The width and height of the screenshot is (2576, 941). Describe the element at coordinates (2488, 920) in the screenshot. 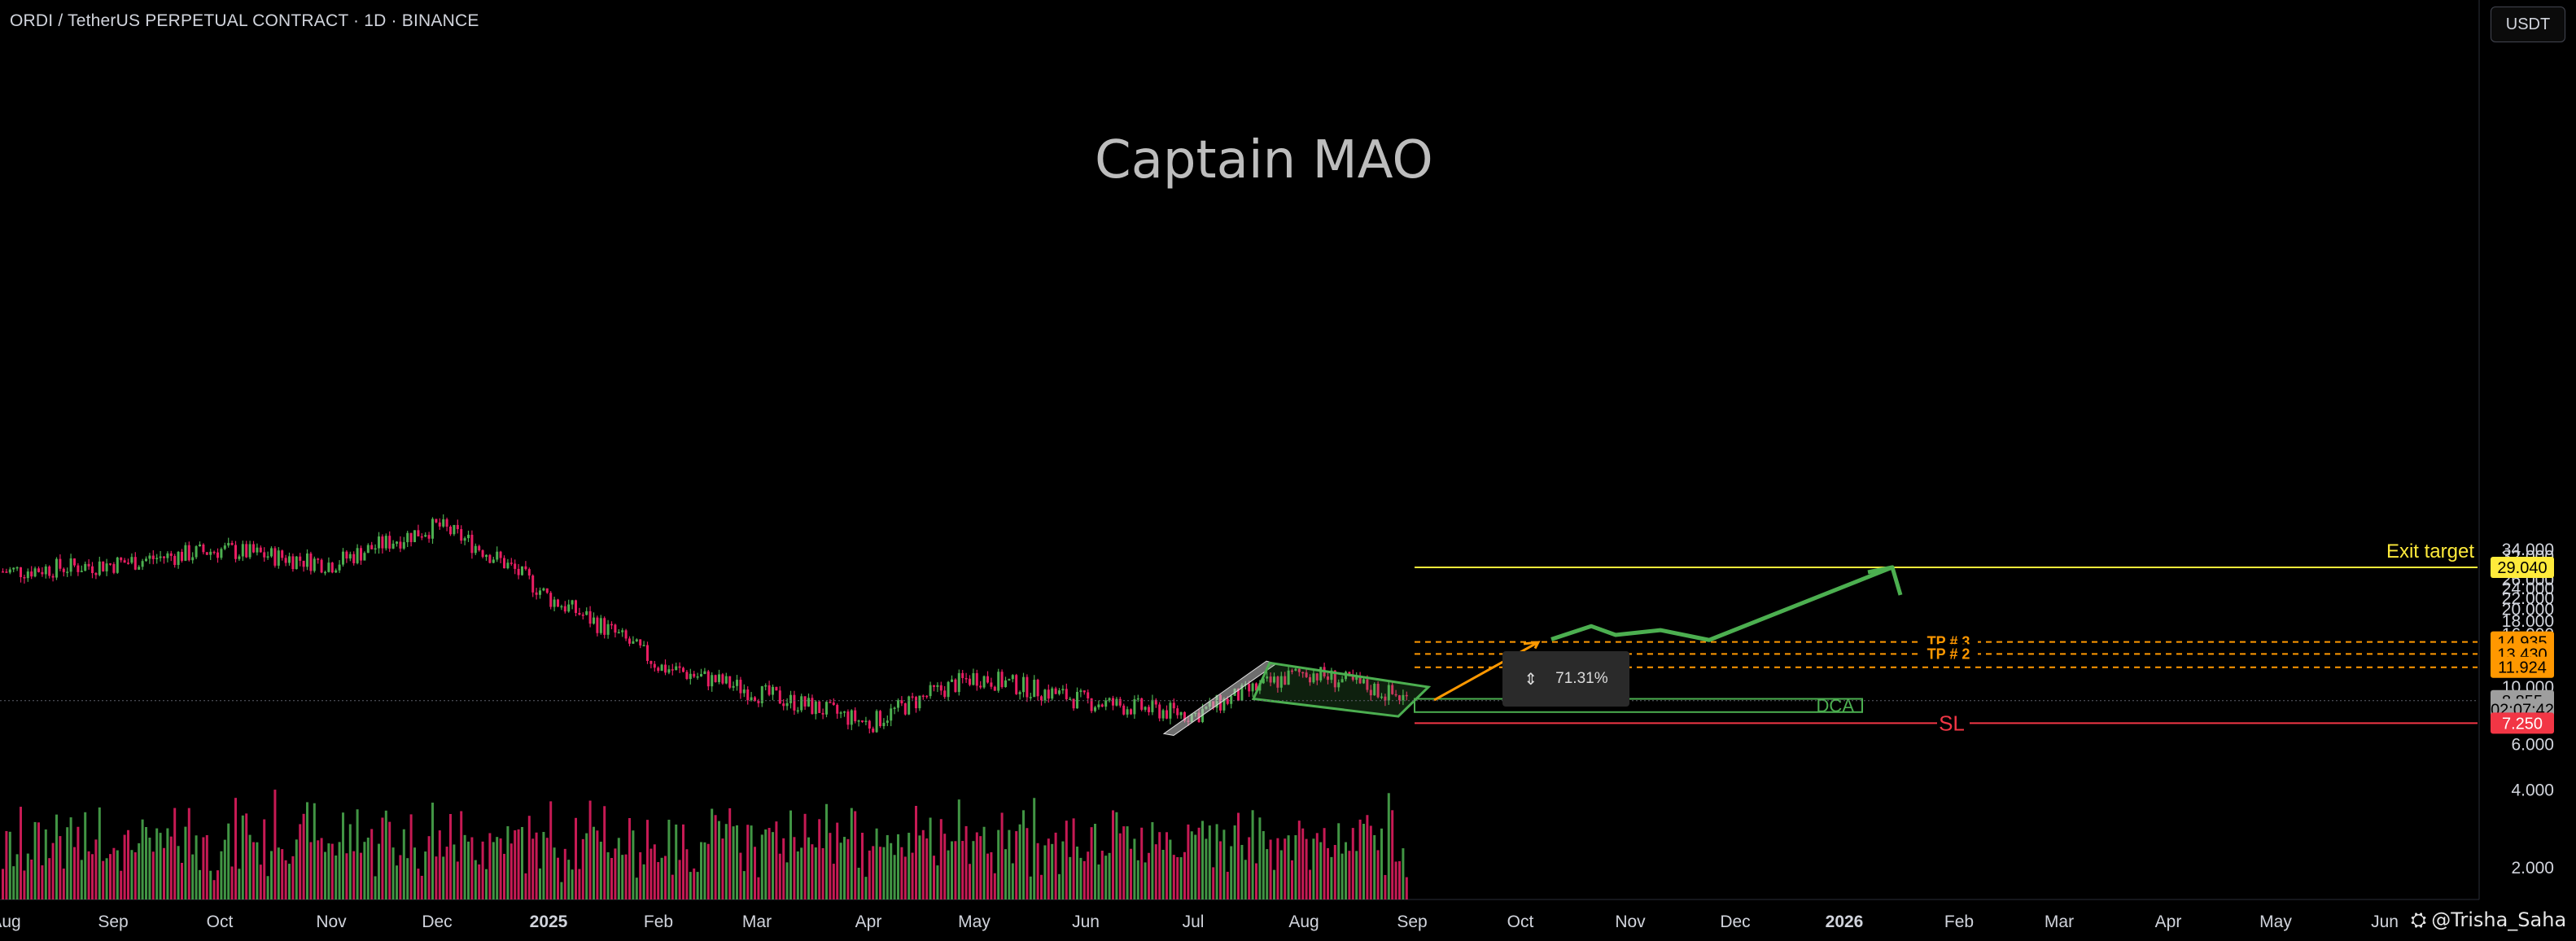

I see `author-credit: ⛭ @Trisha_Saha` at that location.